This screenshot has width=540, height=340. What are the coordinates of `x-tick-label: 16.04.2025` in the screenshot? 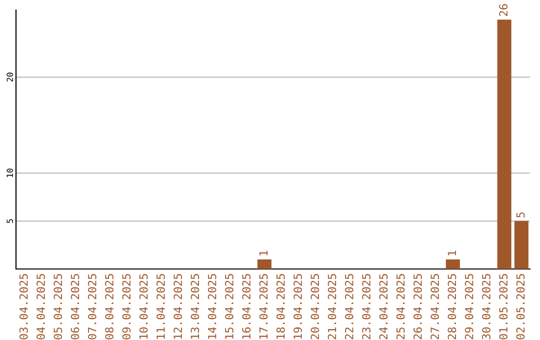 It's located at (246, 306).